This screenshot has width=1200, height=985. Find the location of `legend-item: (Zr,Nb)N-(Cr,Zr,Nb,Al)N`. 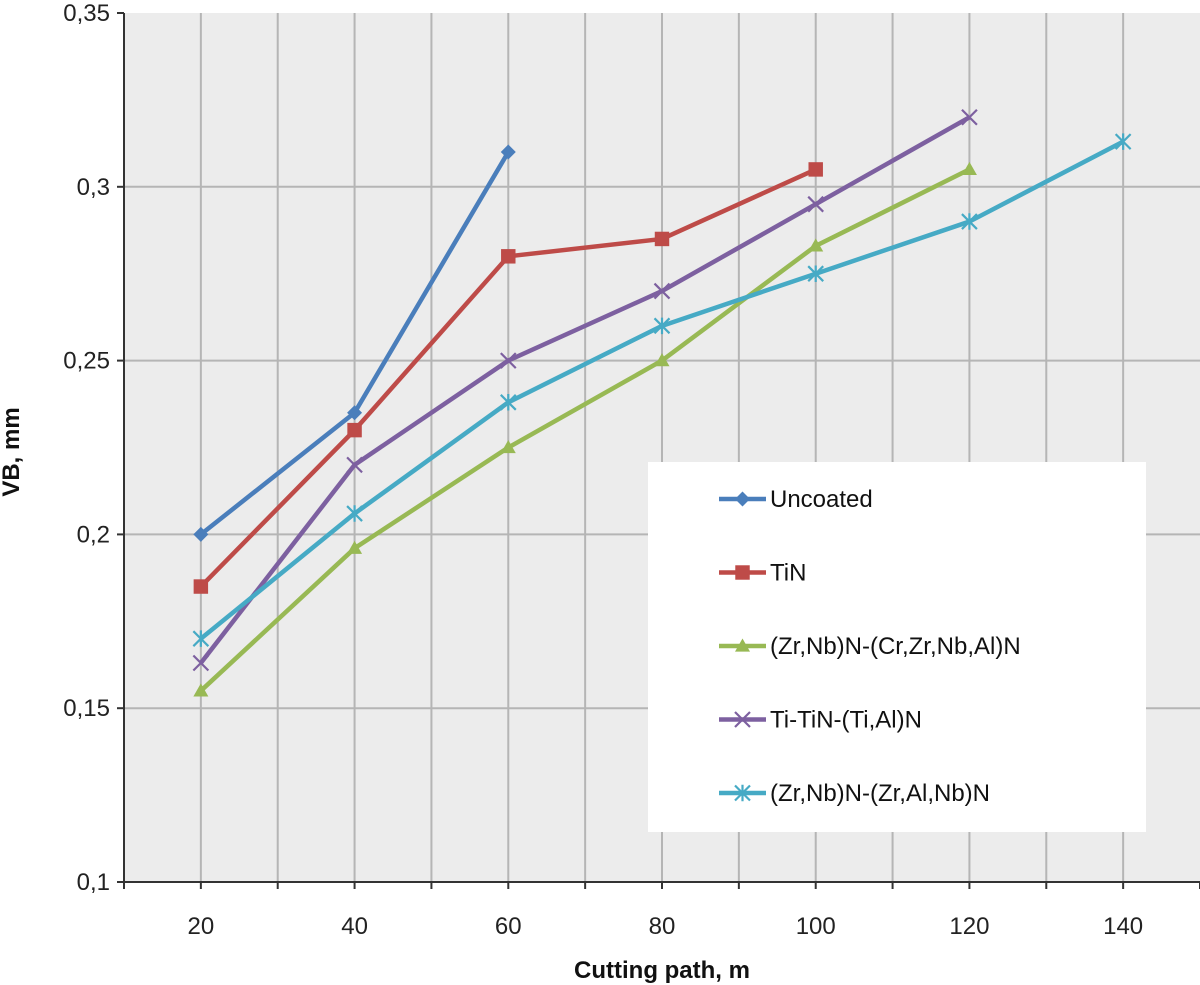

legend-item: (Zr,Nb)N-(Cr,Zr,Nb,Al)N is located at coordinates (870, 646).